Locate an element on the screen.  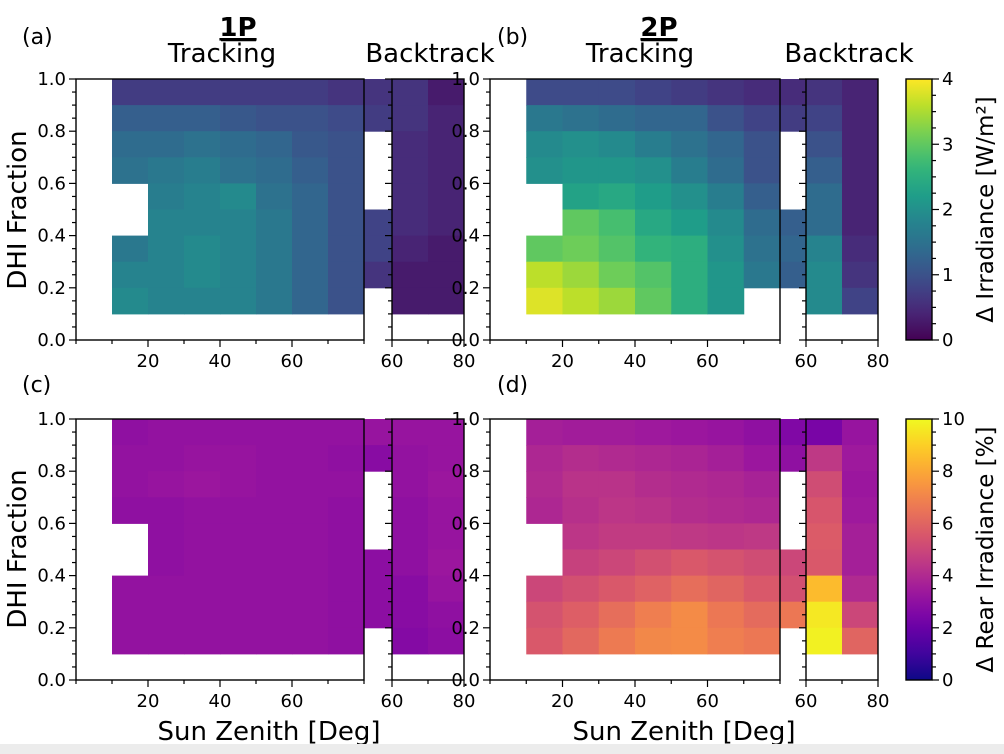
colorbar-0-tick-label: 0 is located at coordinates (947, 340).